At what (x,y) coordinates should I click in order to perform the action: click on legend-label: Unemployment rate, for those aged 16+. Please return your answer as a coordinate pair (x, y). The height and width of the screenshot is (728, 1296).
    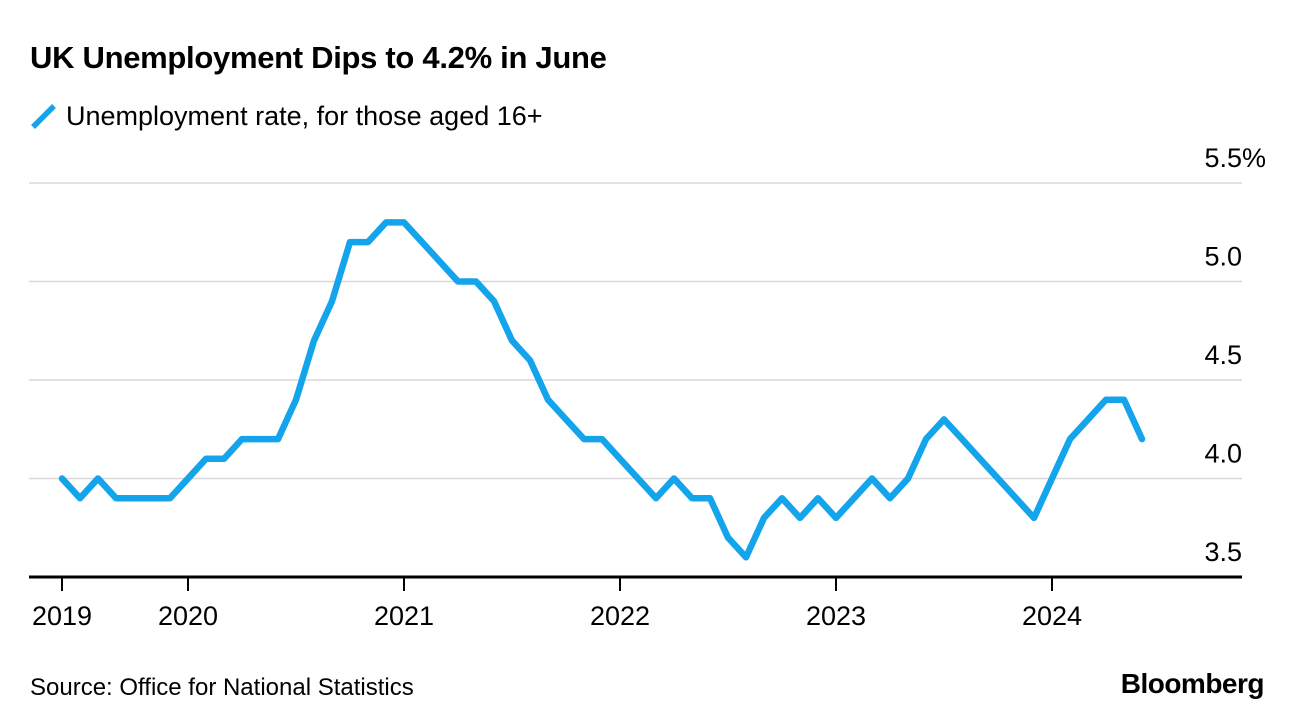
    Looking at the image, I should click on (304, 116).